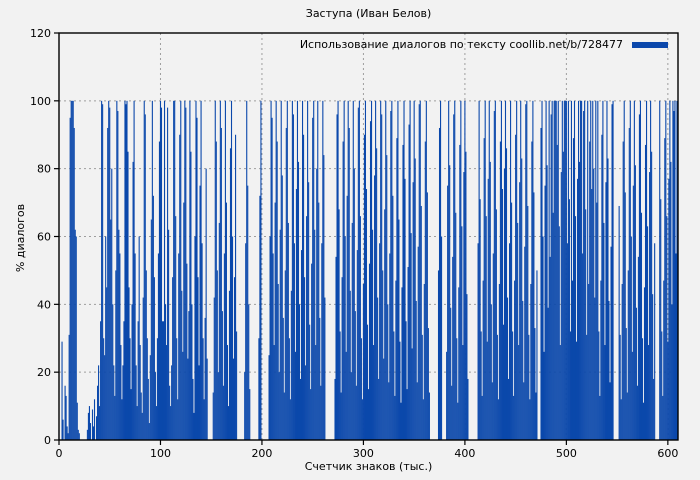 This screenshot has width=700, height=480. Describe the element at coordinates (368, 13) in the screenshot. I see `chart-title: Заступа (Иван Белов)` at that location.